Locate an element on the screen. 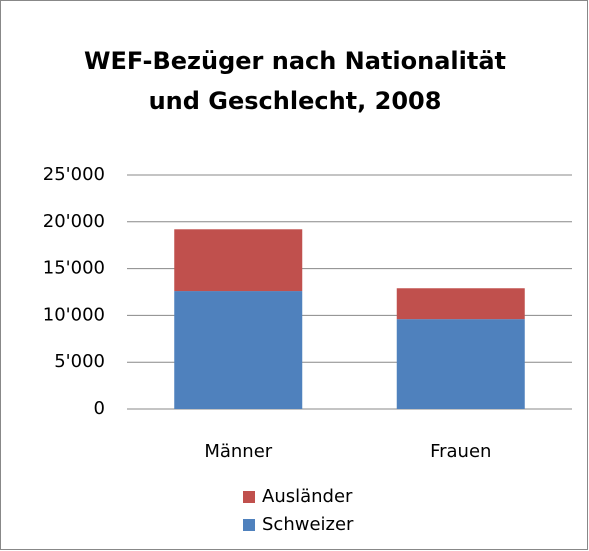 The height and width of the screenshot is (551, 589). chart-title: und Geschlecht, 2008 is located at coordinates (295, 101).